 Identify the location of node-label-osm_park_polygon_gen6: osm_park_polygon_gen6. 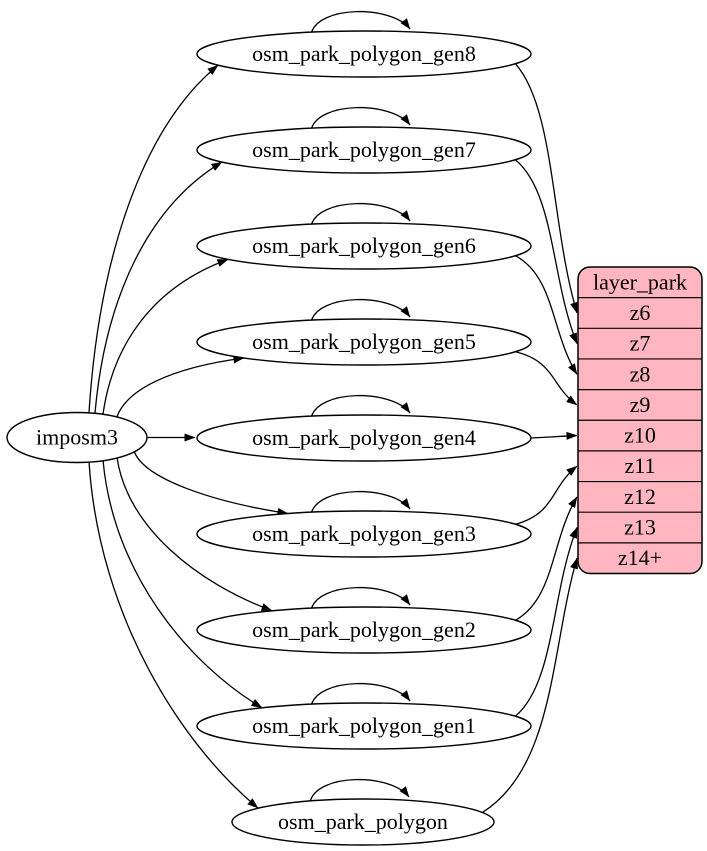
(364, 245).